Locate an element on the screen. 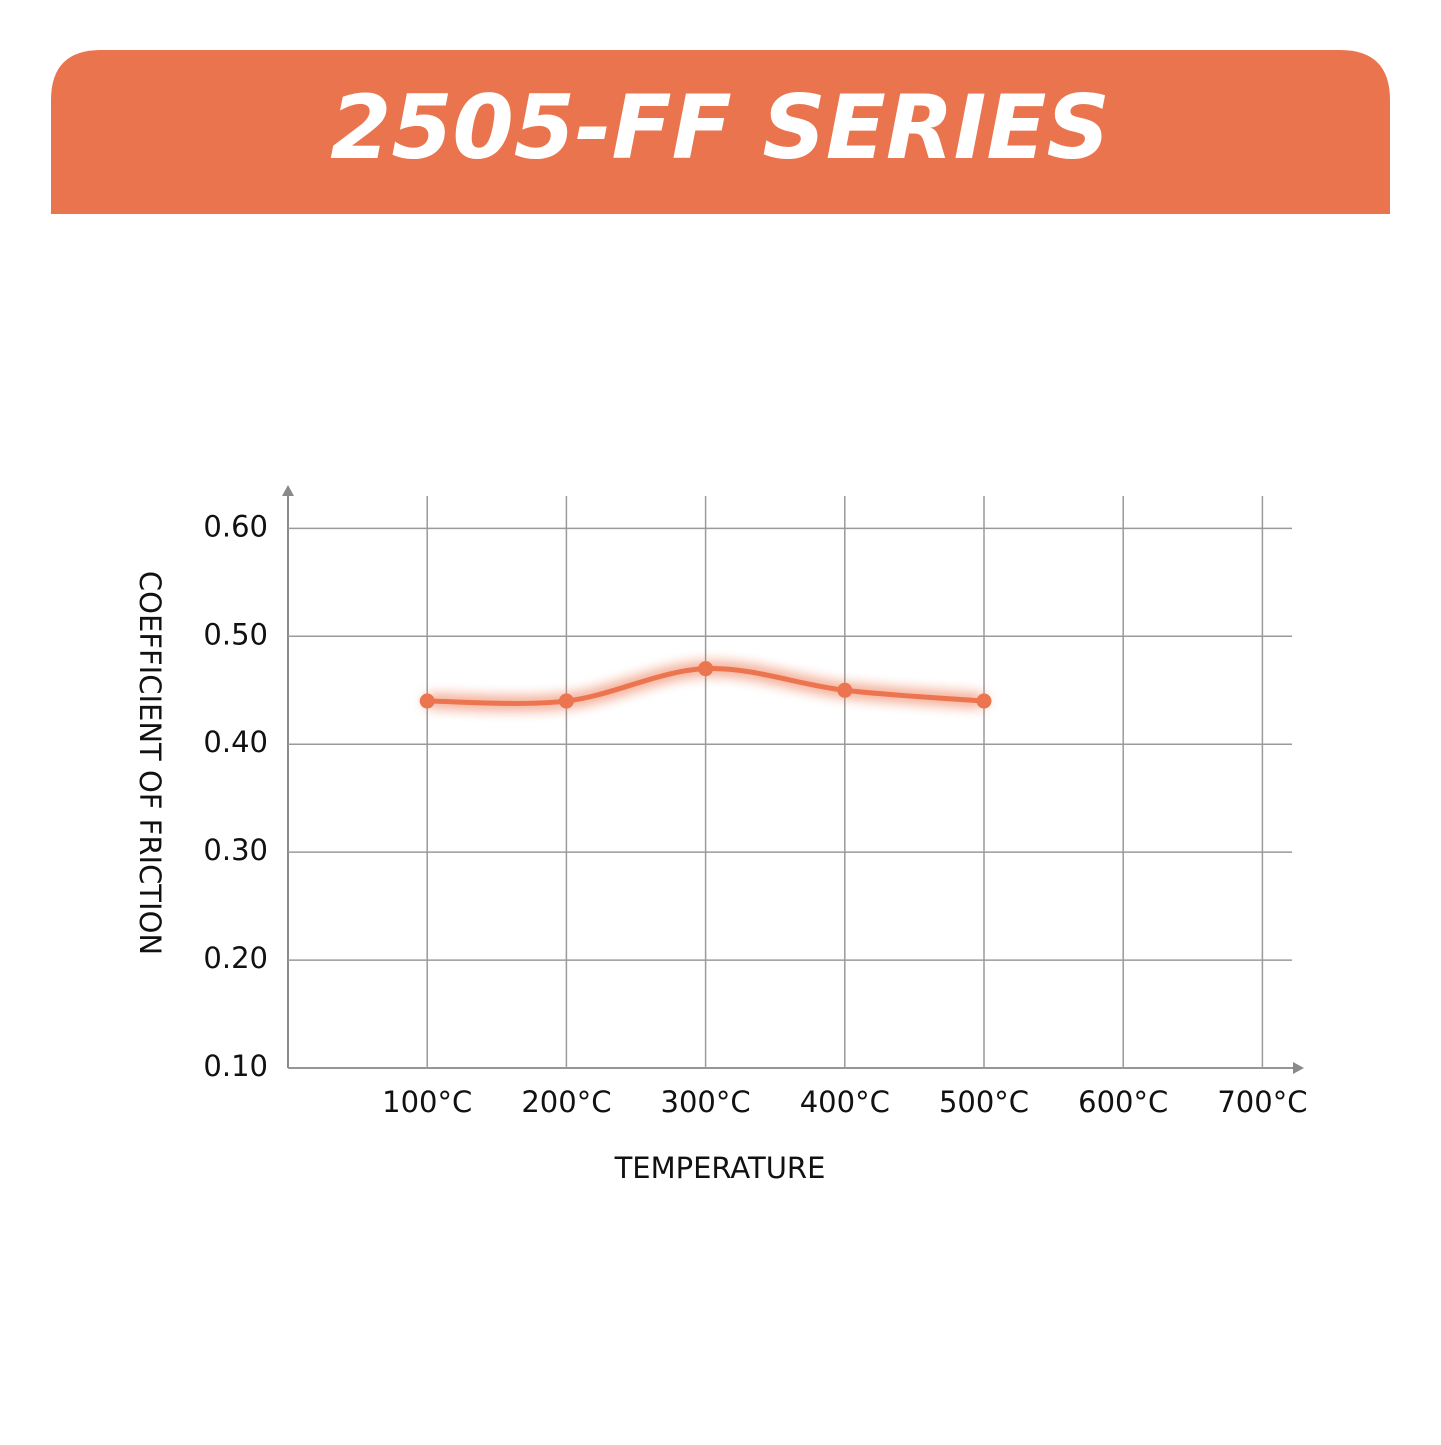 The width and height of the screenshot is (1441, 1445). x-tick-label: 200°C is located at coordinates (566, 1102).